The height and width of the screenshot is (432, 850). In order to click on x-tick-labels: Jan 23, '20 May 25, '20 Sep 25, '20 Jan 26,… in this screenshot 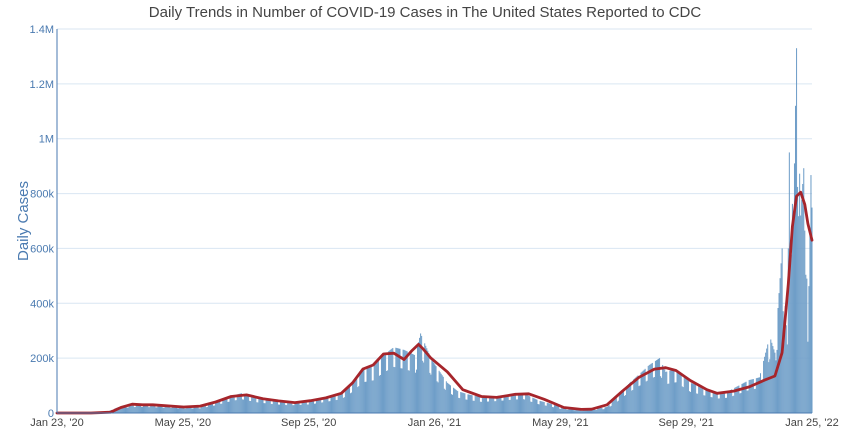, I will do `click(434, 423)`.